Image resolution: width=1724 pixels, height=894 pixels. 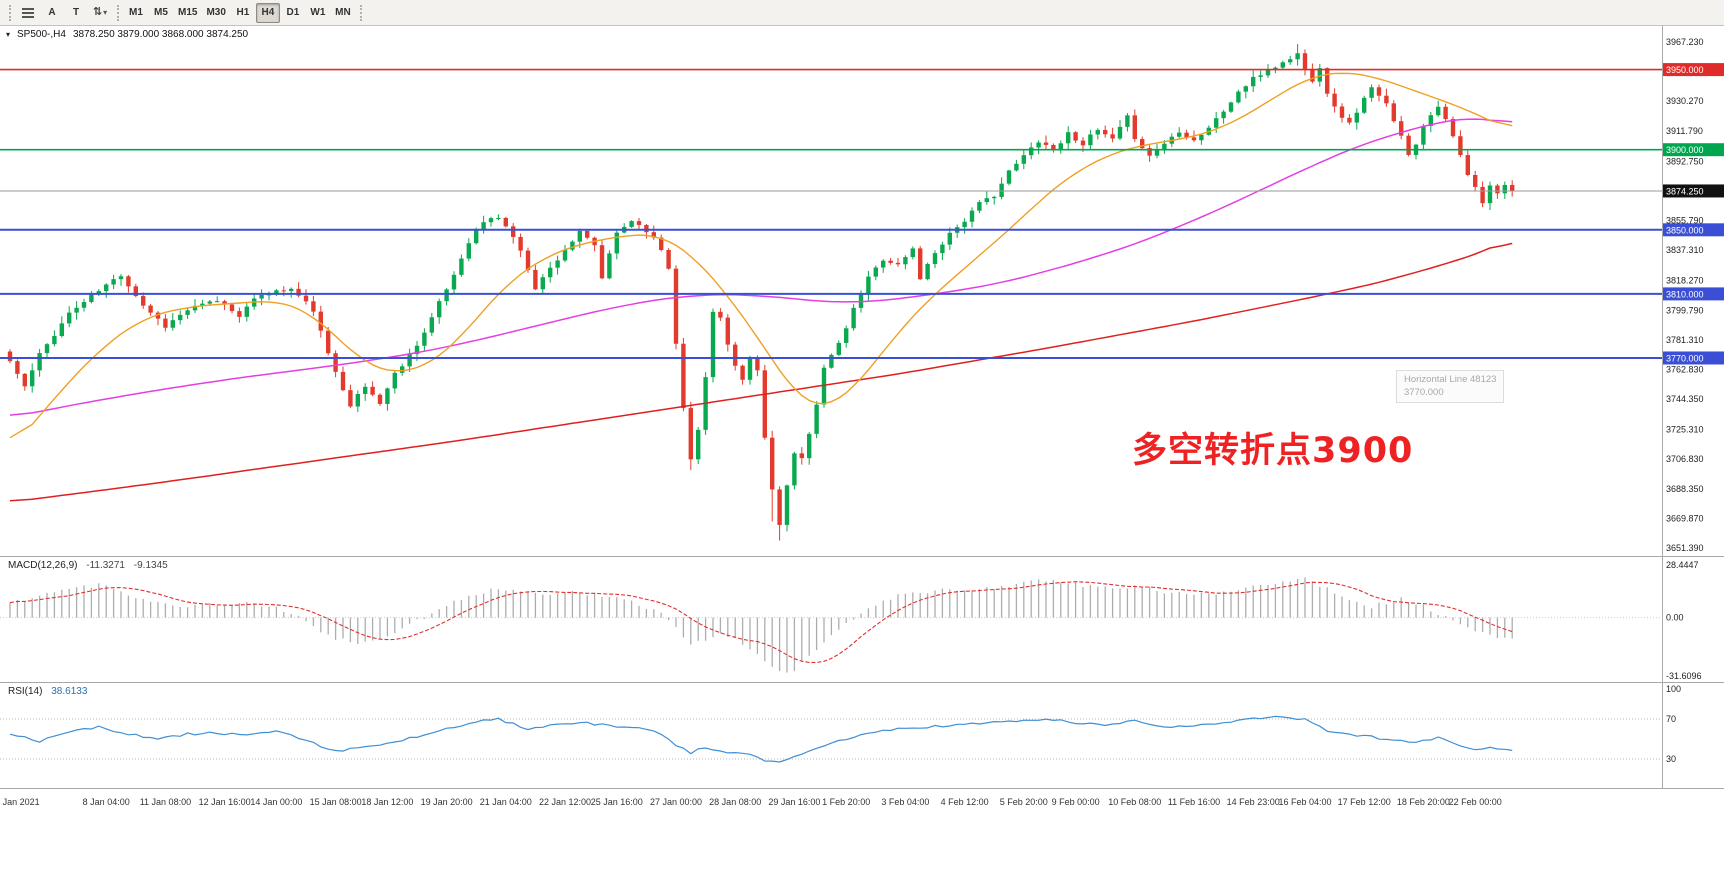 I want to click on svg-text: 3874.250, so click(x=1685, y=191).